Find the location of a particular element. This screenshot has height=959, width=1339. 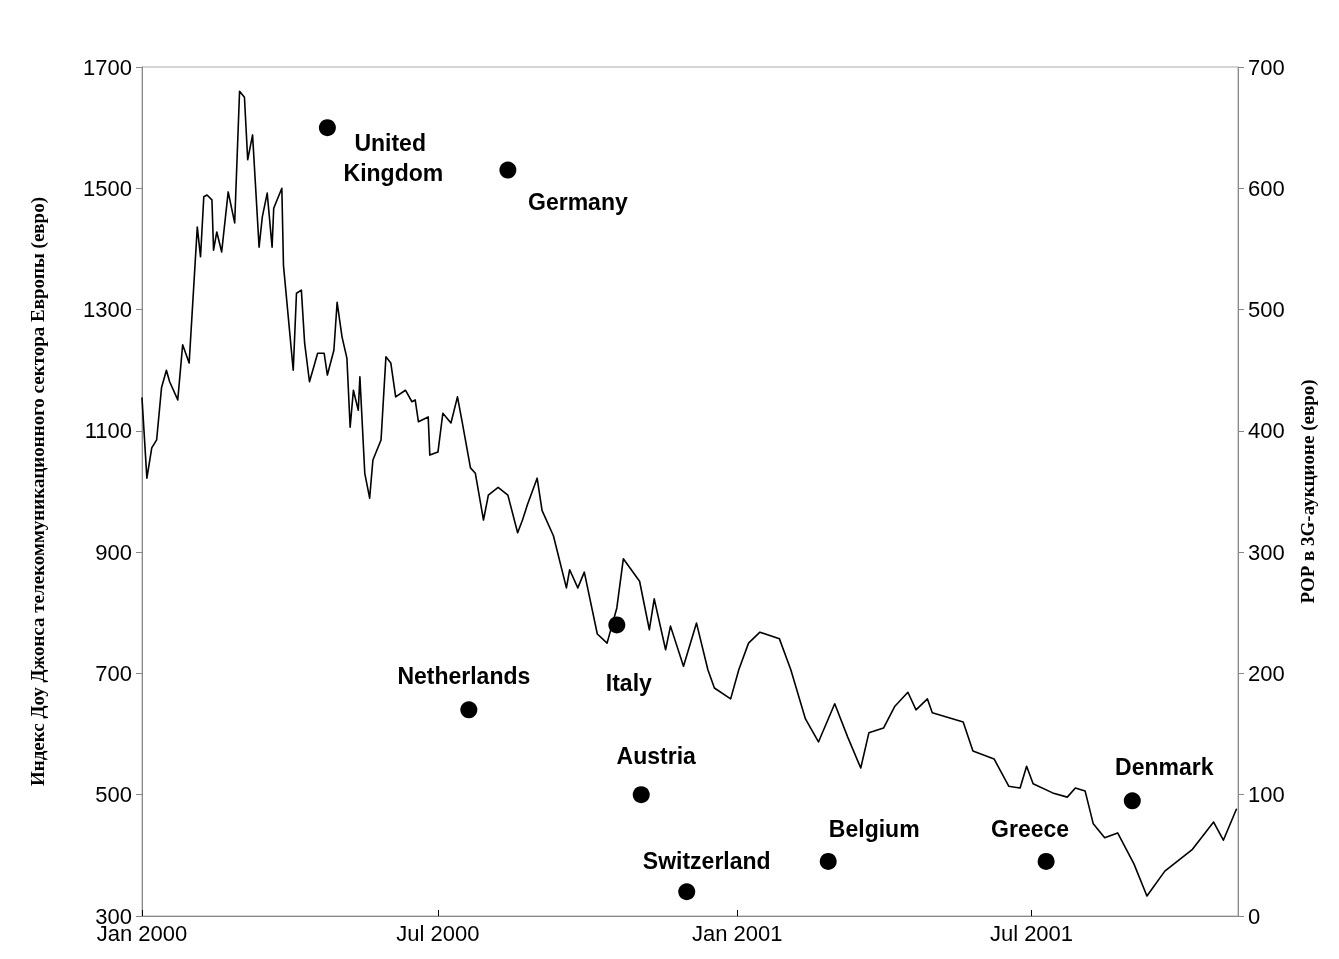

y-tick-label: 900 is located at coordinates (113, 552).